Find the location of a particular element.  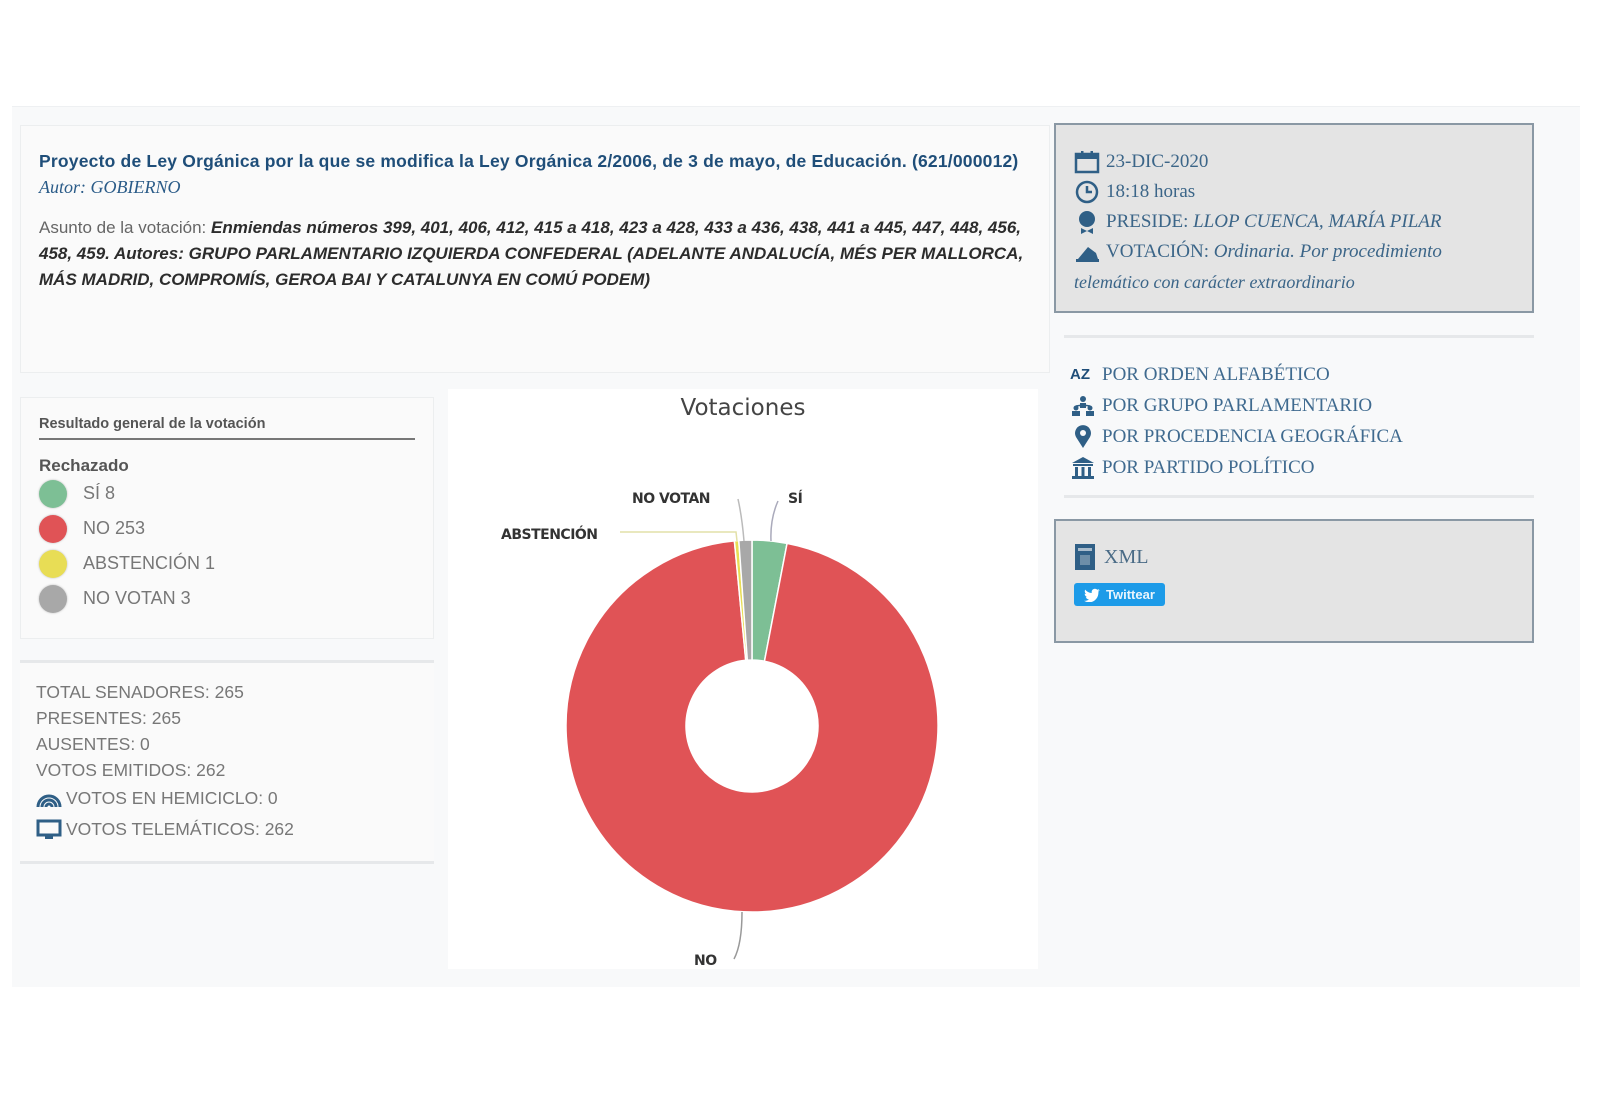

session-time: 18:18 horas is located at coordinates (1294, 192).